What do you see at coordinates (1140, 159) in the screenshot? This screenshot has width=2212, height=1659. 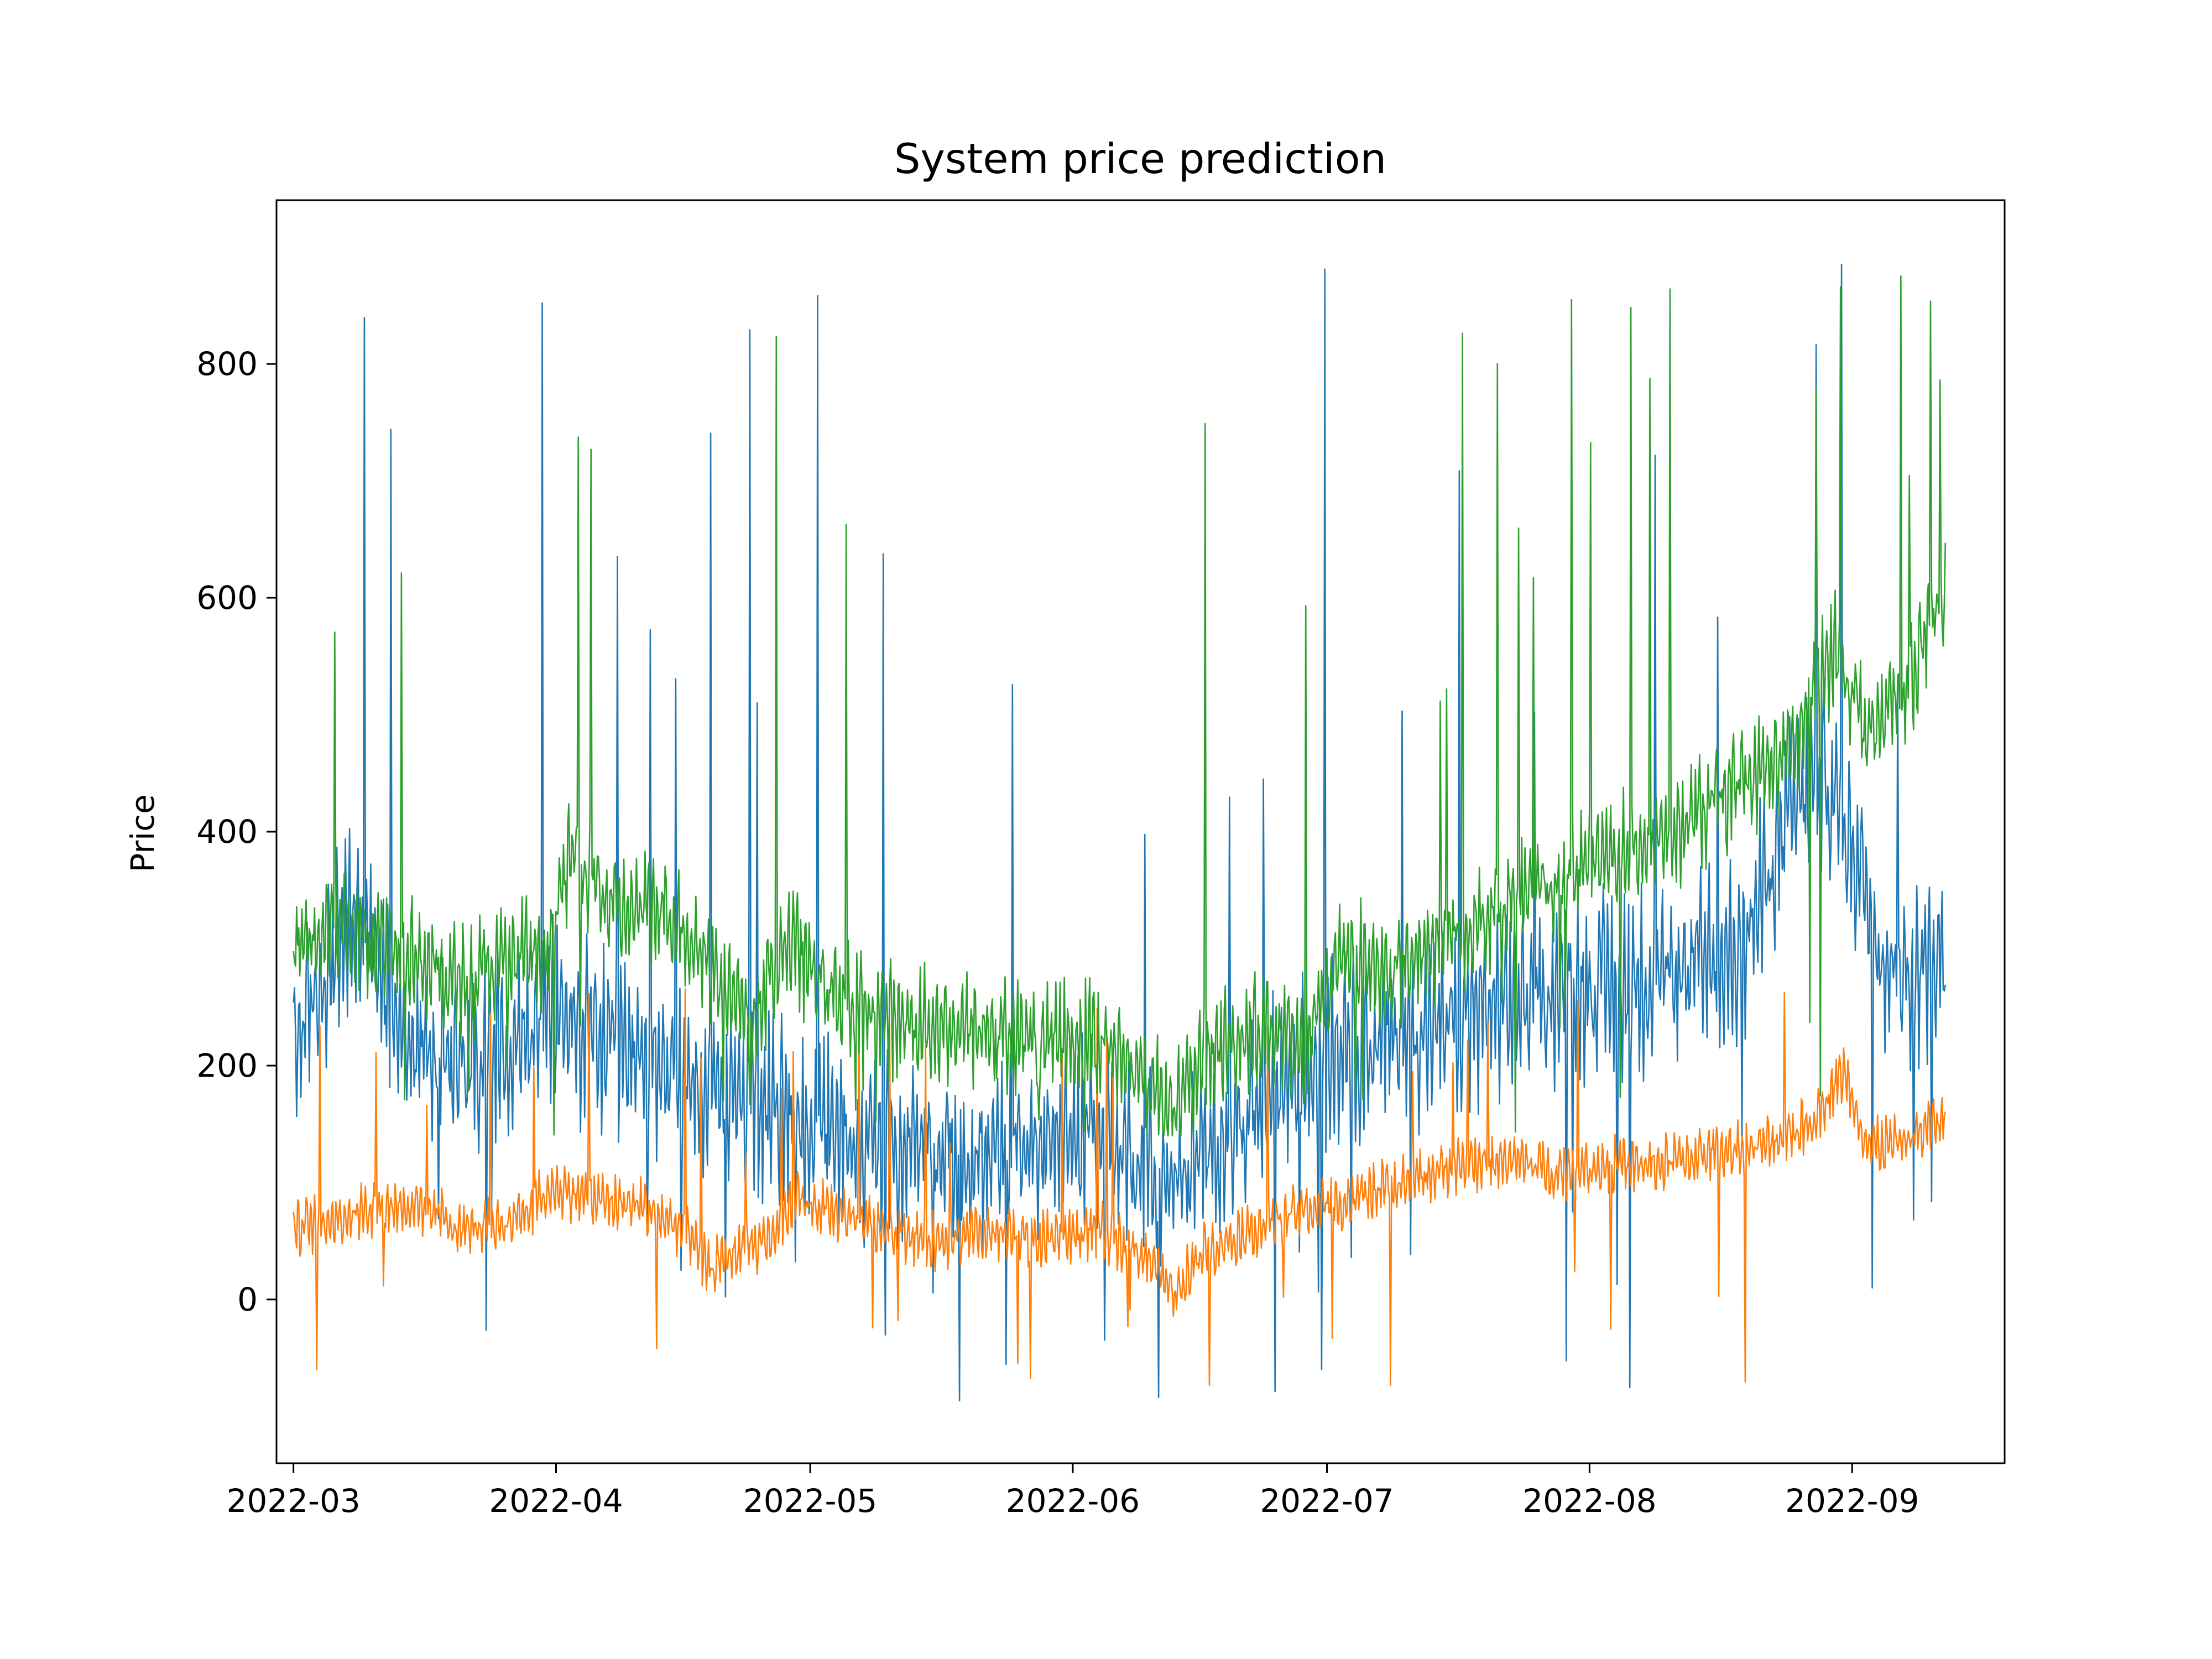 I see `chart-title: System price prediction` at bounding box center [1140, 159].